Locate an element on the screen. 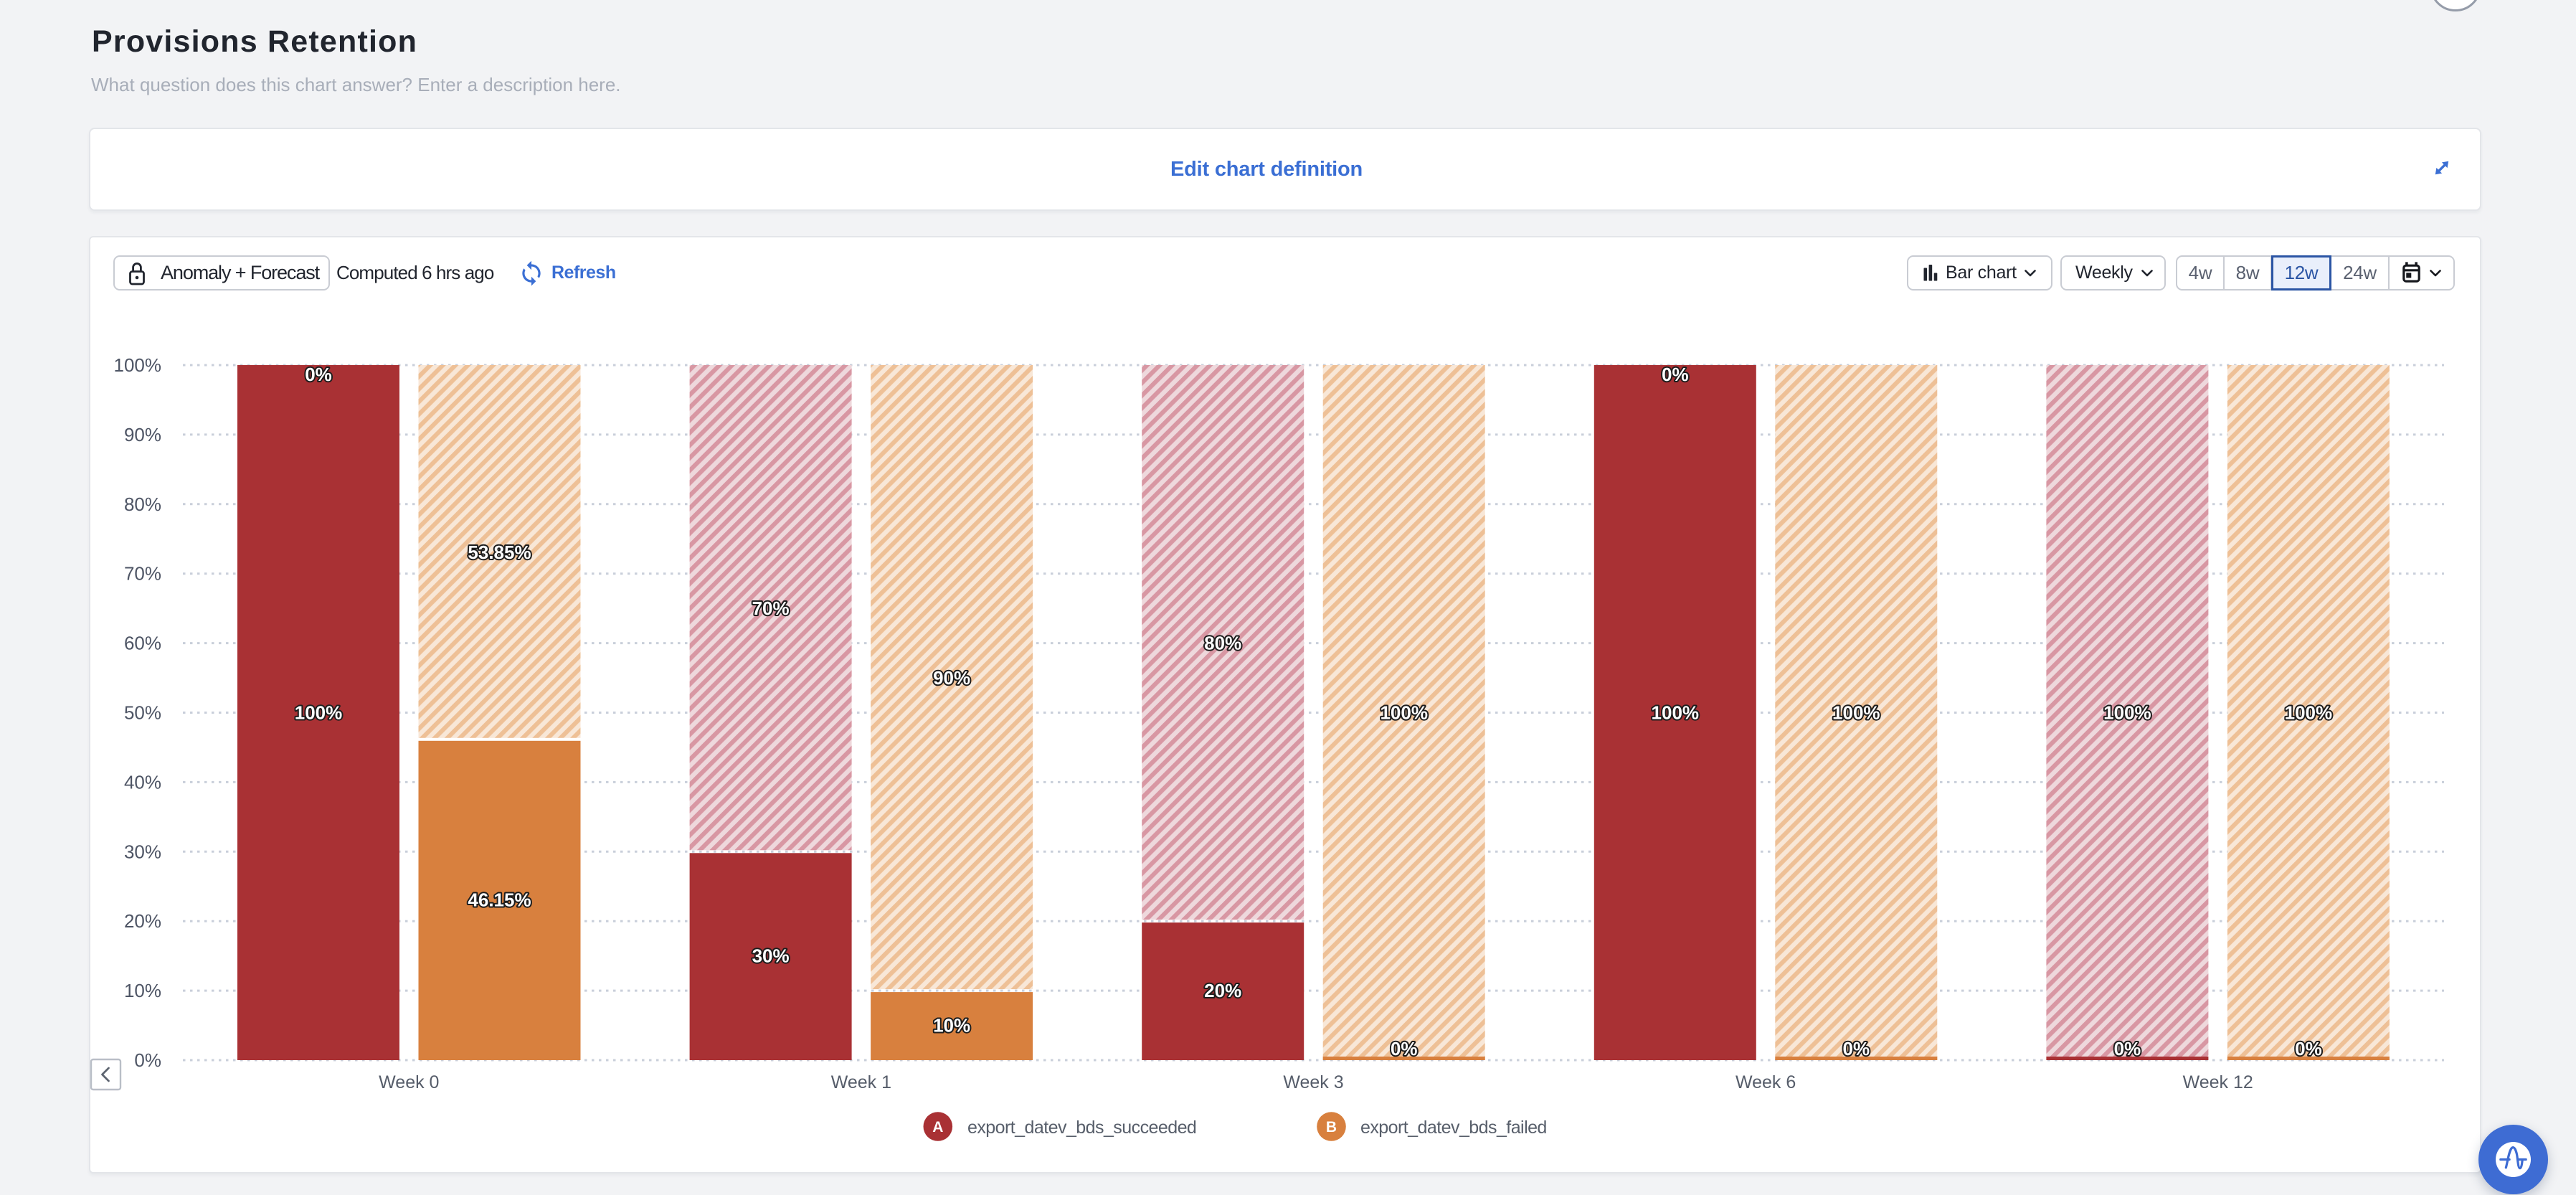  svg-text: export_datev_bds_succeeded is located at coordinates (1081, 1128).